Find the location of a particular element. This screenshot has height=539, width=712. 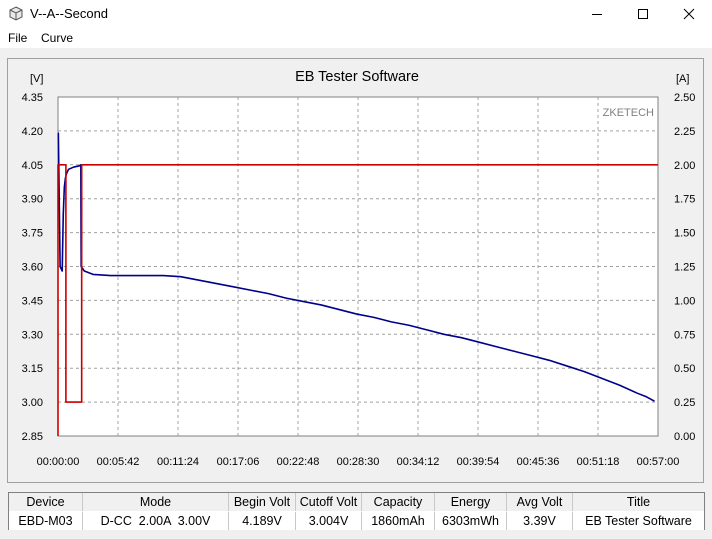

right-tick-label: 0.25 is located at coordinates (684, 403).